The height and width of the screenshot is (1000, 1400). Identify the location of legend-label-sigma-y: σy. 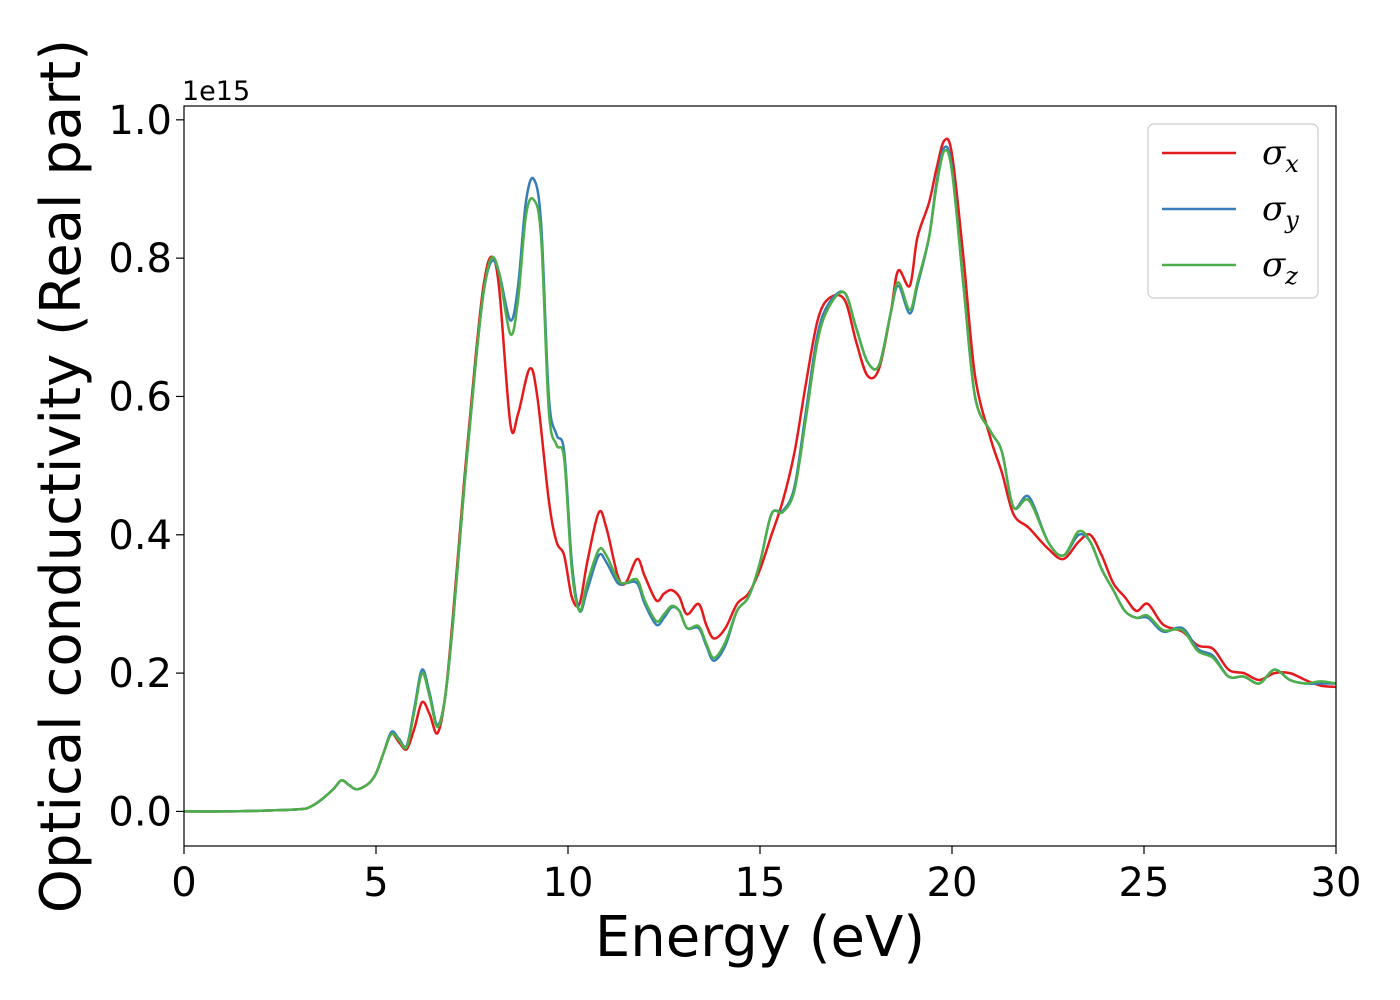
(1280, 211).